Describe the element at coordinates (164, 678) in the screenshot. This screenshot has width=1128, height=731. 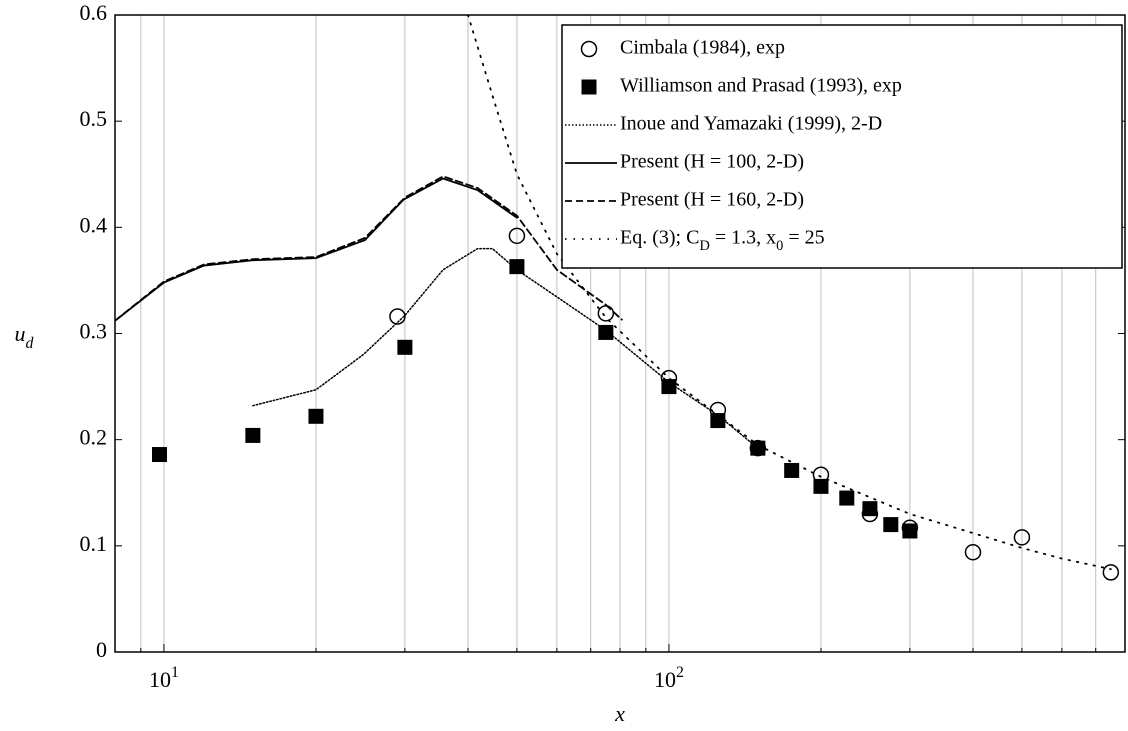
I see `x-tick-label: 10¹` at that location.